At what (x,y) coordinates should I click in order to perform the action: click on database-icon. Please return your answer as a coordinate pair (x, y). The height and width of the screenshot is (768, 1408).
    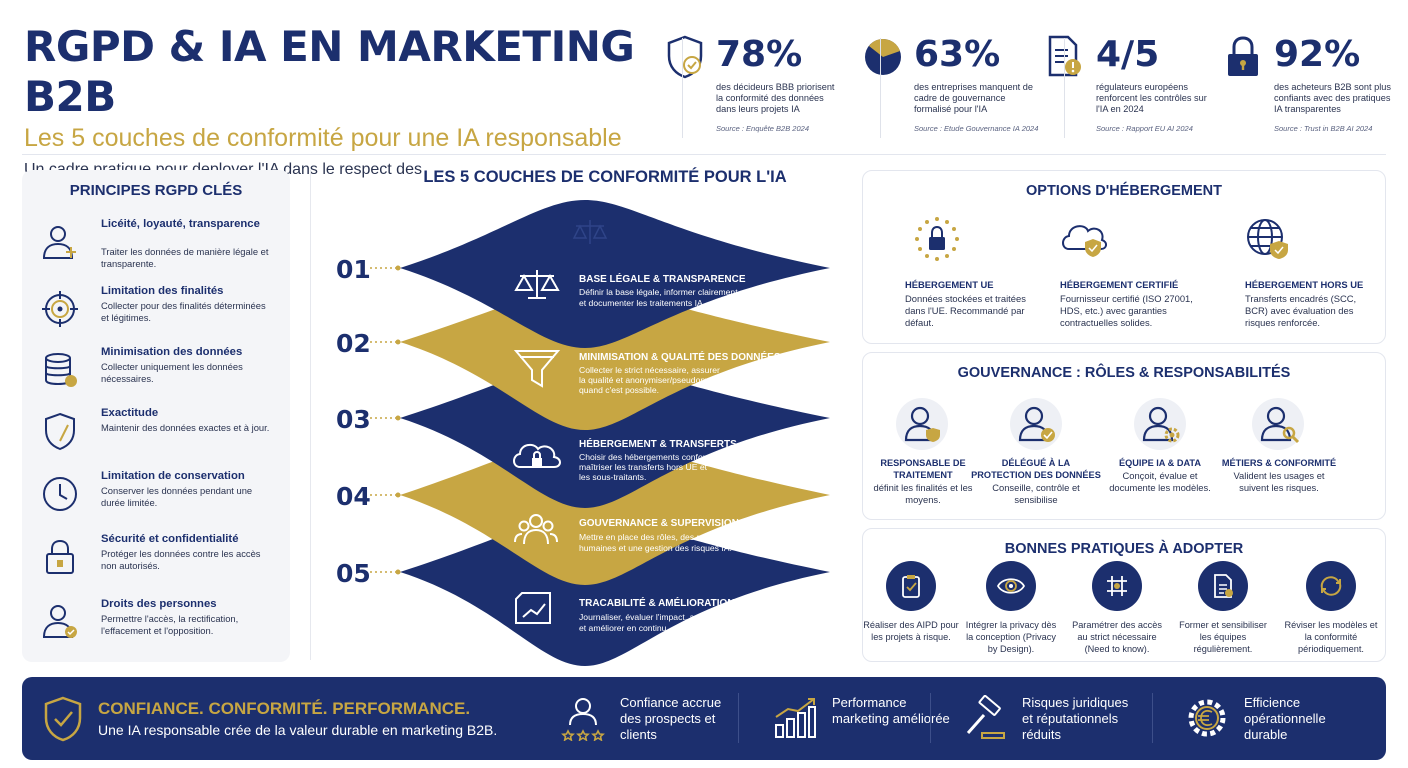
    Looking at the image, I should click on (61, 370).